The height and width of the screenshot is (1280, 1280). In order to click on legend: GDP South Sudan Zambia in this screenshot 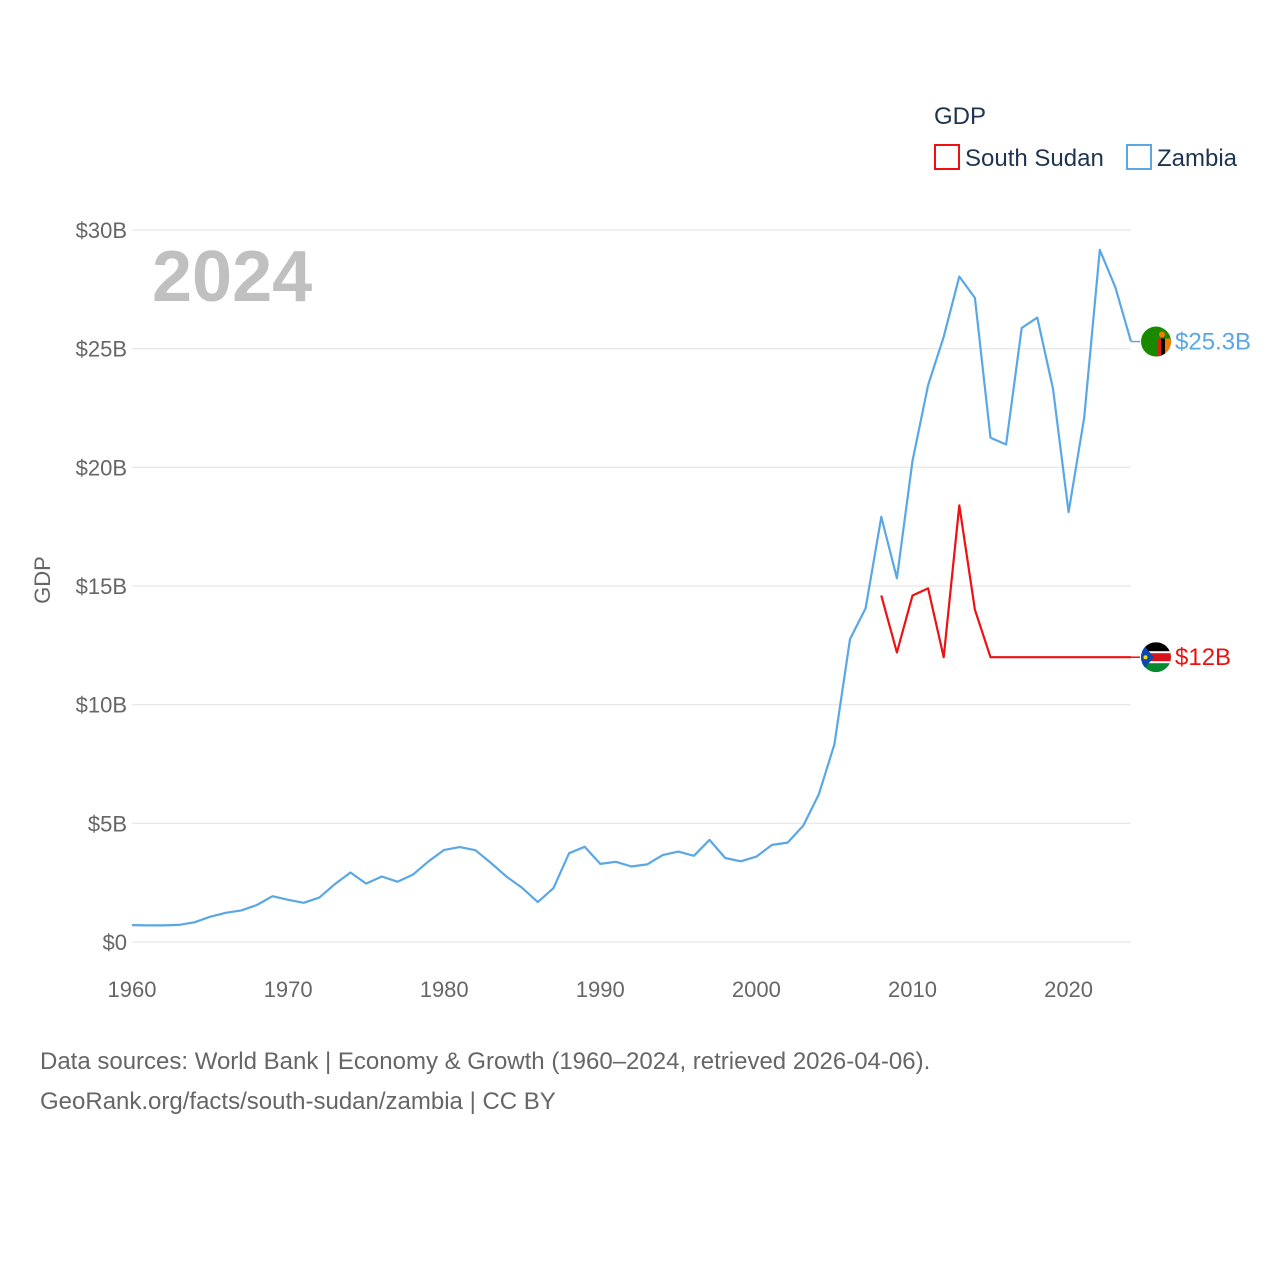, I will do `click(1086, 137)`.